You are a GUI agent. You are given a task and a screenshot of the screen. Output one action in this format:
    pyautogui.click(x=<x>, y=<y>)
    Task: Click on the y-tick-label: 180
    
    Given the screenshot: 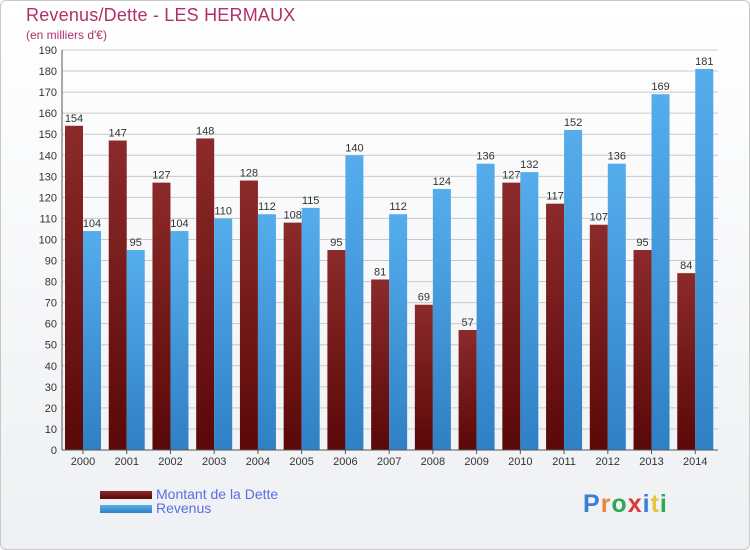 What is the action you would take?
    pyautogui.click(x=48, y=72)
    